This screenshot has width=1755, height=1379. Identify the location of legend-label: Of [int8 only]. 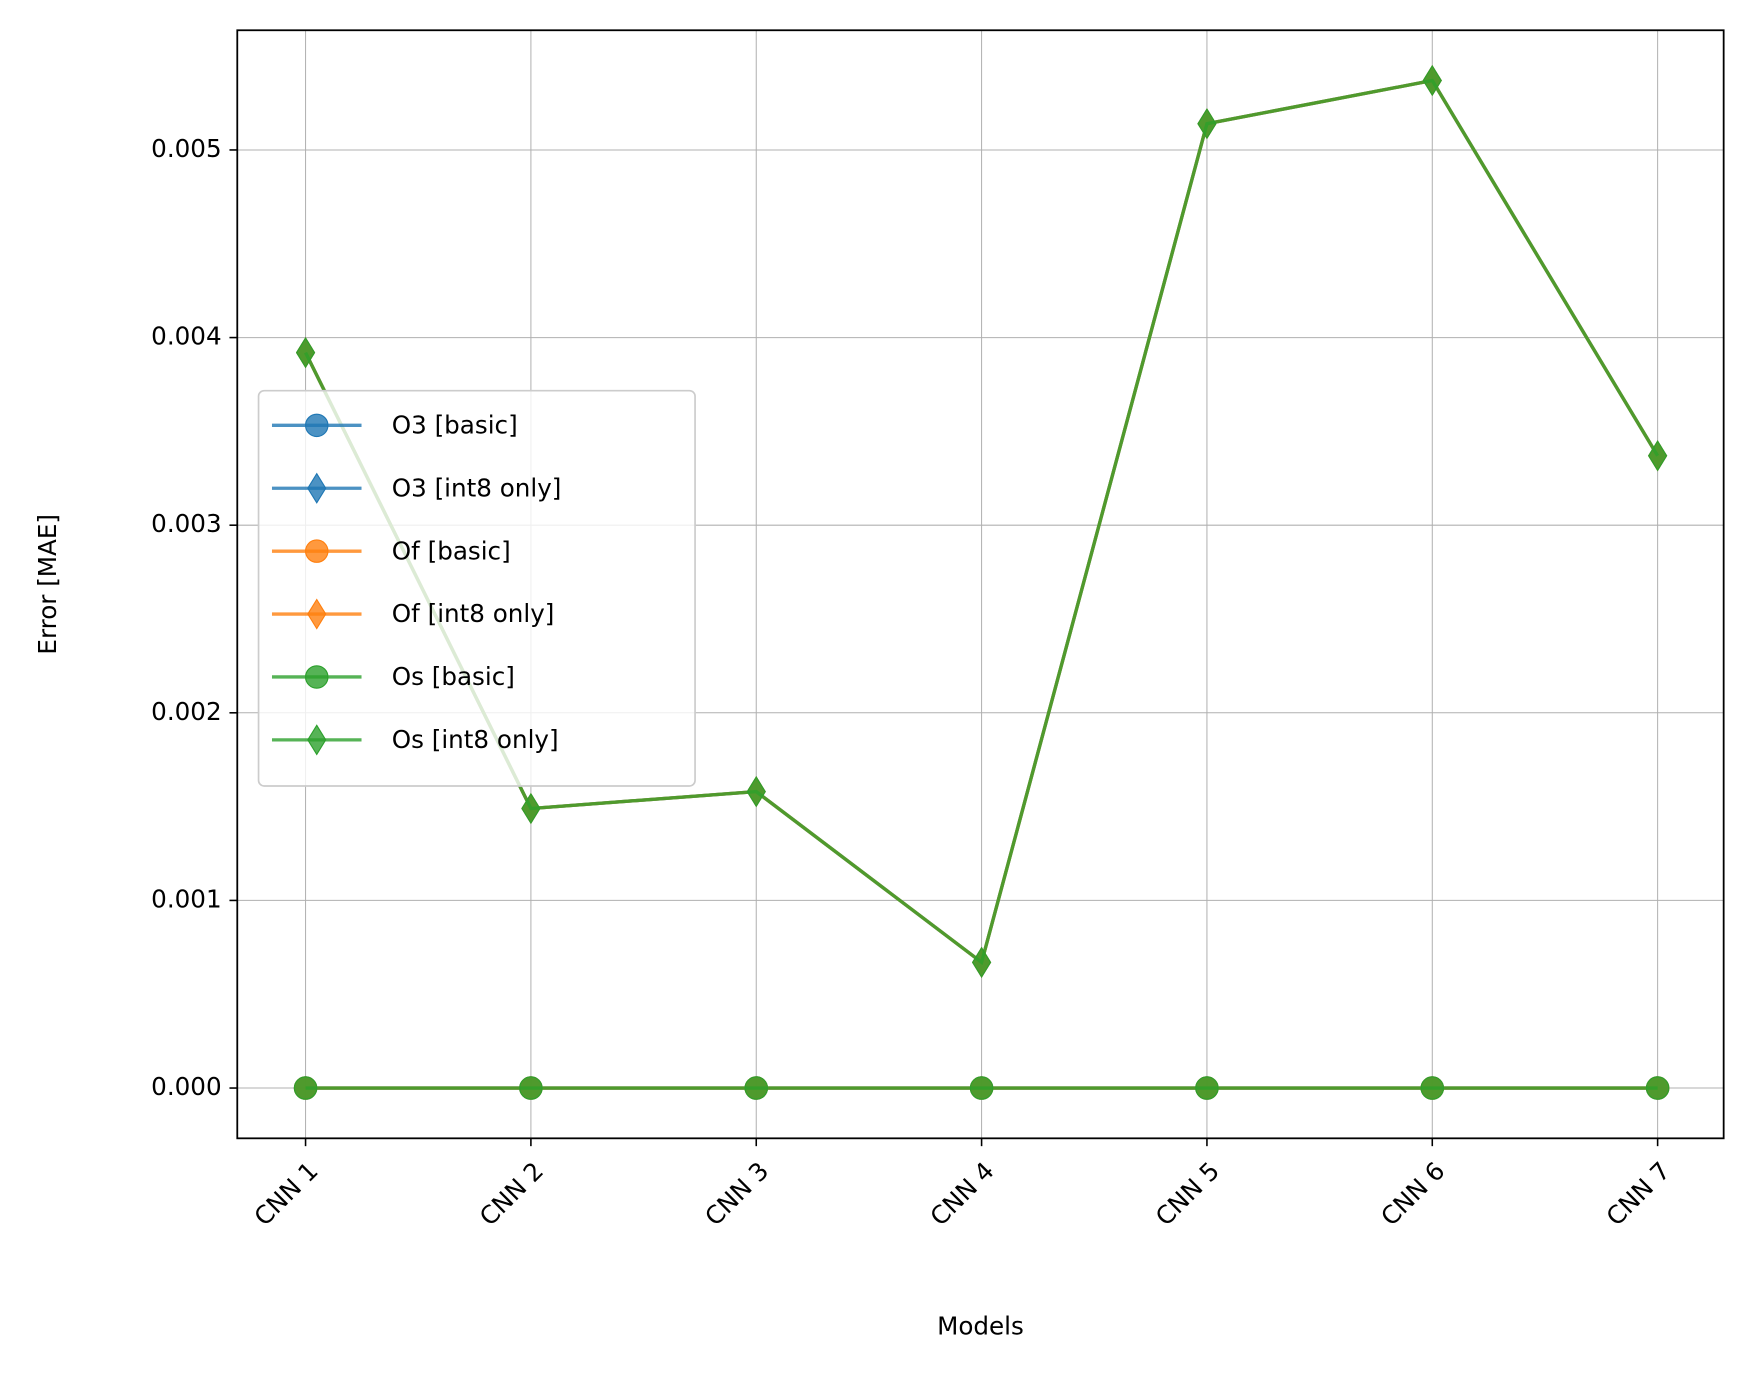
(473, 613).